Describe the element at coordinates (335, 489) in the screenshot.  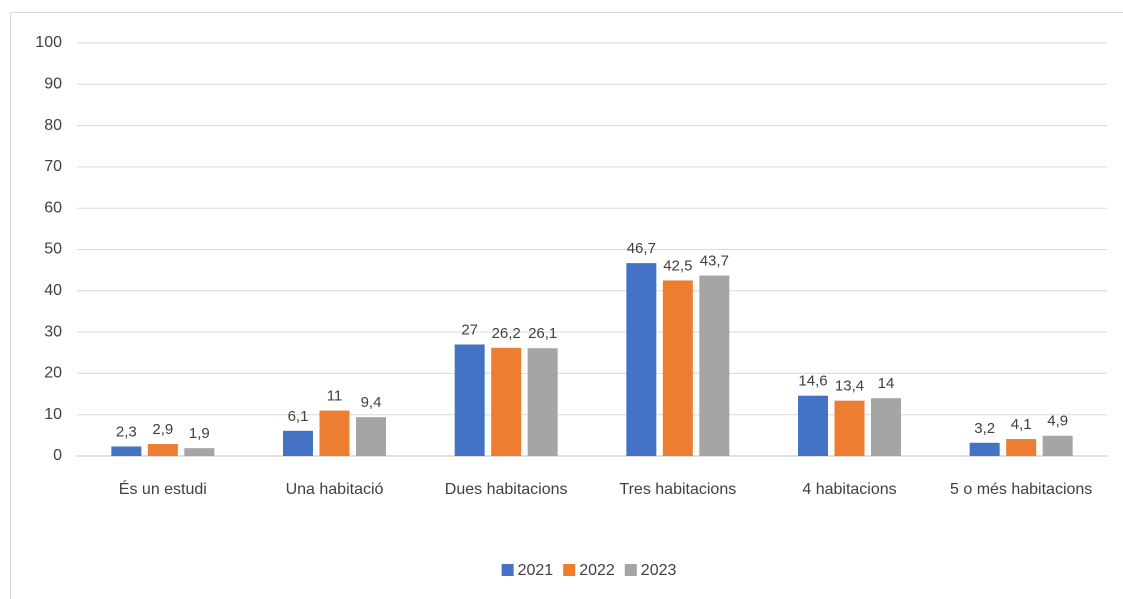
I see `x-tick-label: Una habitació` at that location.